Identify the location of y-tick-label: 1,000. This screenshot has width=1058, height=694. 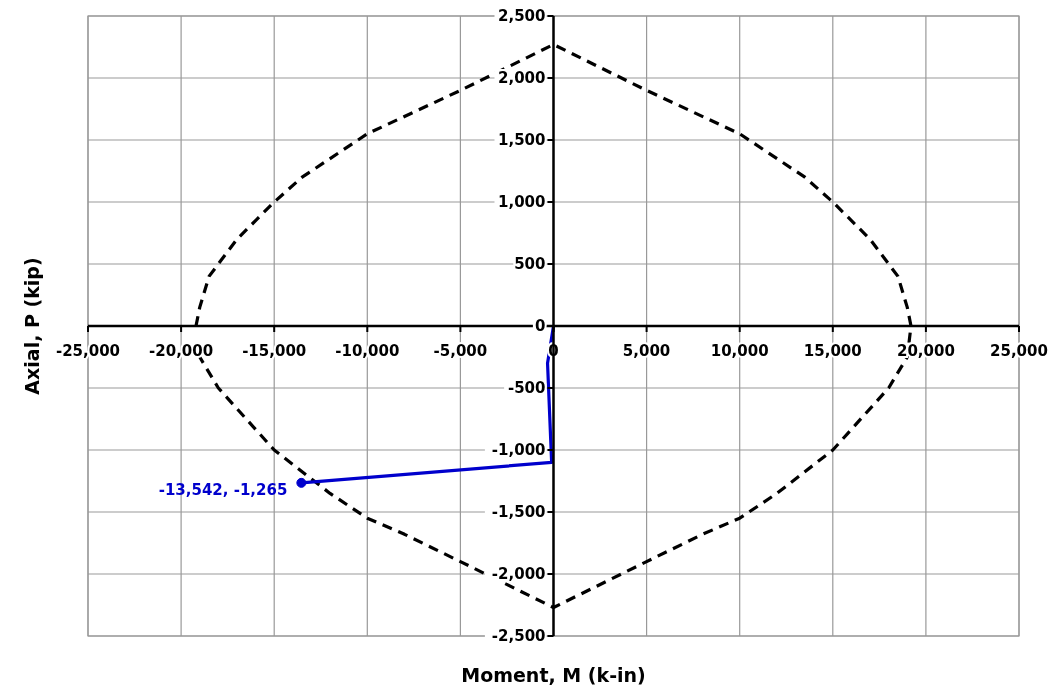
(522, 202).